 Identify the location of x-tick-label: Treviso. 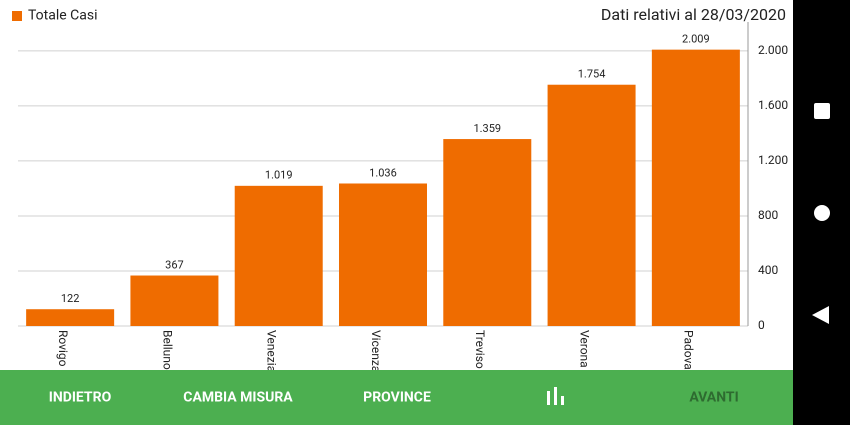
(480, 349).